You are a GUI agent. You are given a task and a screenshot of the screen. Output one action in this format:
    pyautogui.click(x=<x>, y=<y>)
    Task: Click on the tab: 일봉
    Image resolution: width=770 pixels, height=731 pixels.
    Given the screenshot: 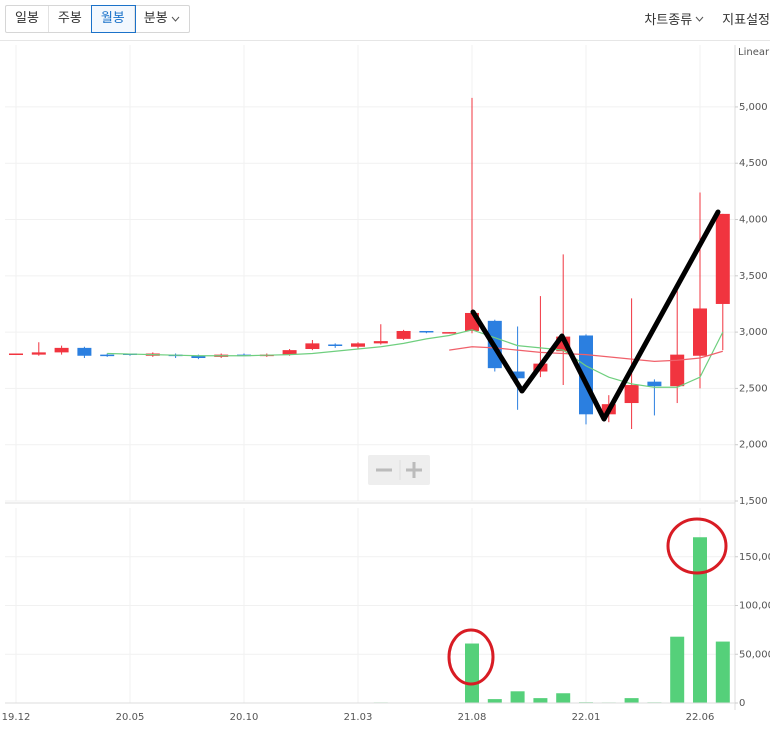 What is the action you would take?
    pyautogui.click(x=27, y=19)
    